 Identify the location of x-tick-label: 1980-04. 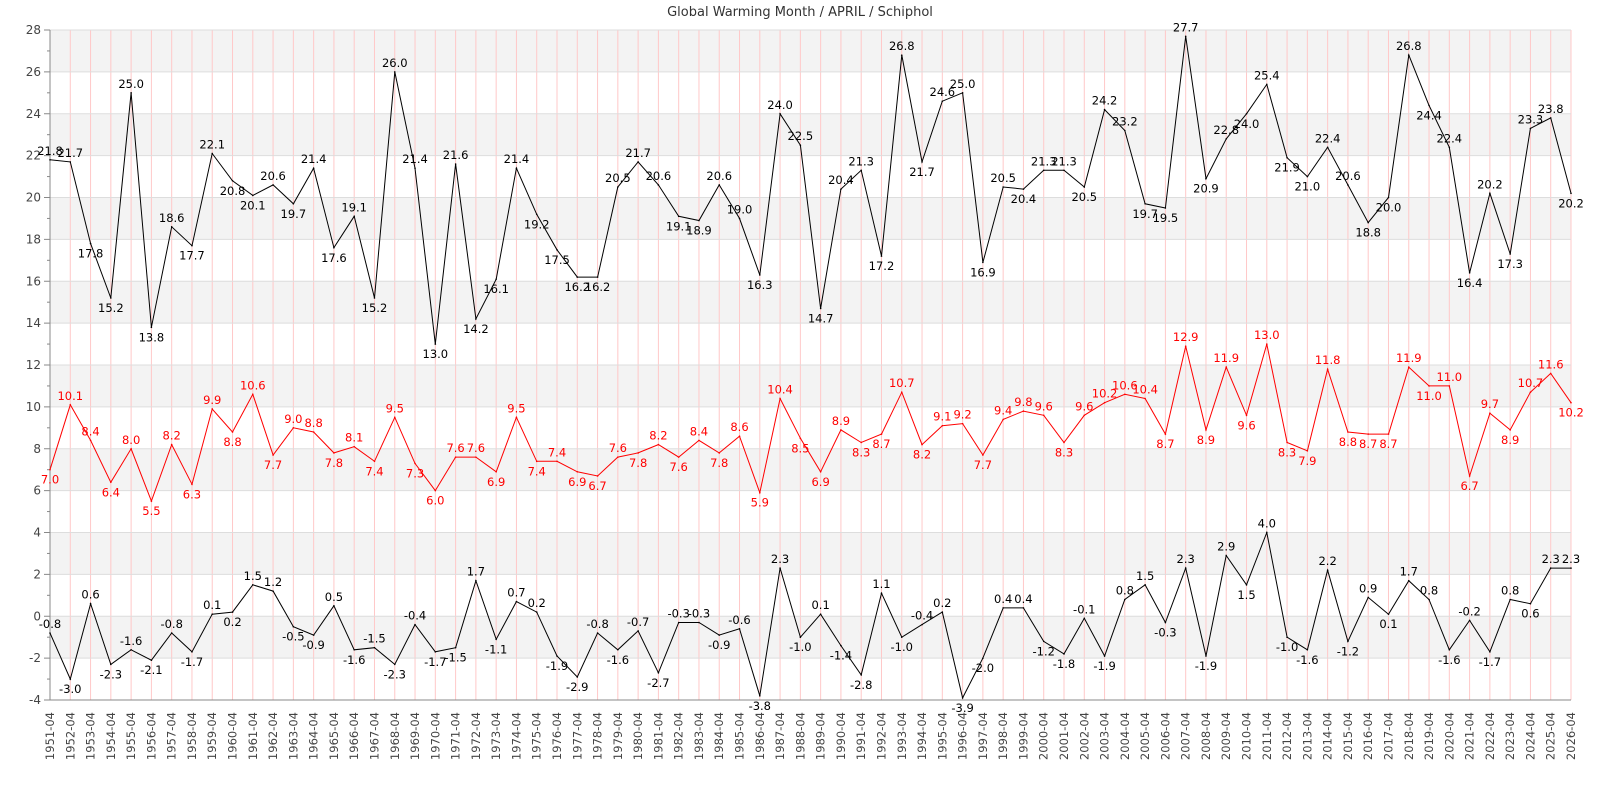
(638, 736).